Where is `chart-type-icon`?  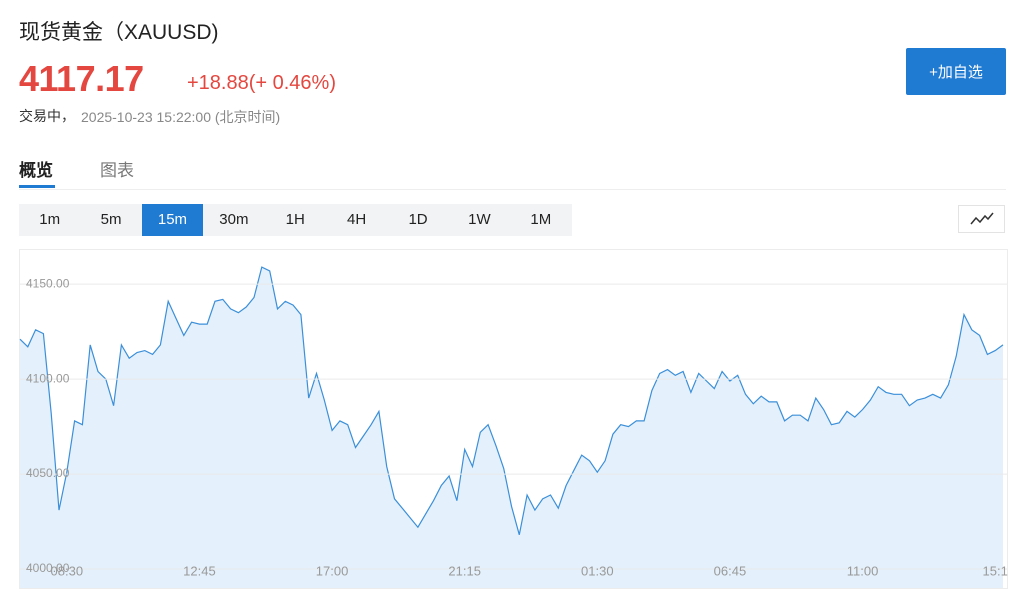
chart-type-icon is located at coordinates (982, 218).